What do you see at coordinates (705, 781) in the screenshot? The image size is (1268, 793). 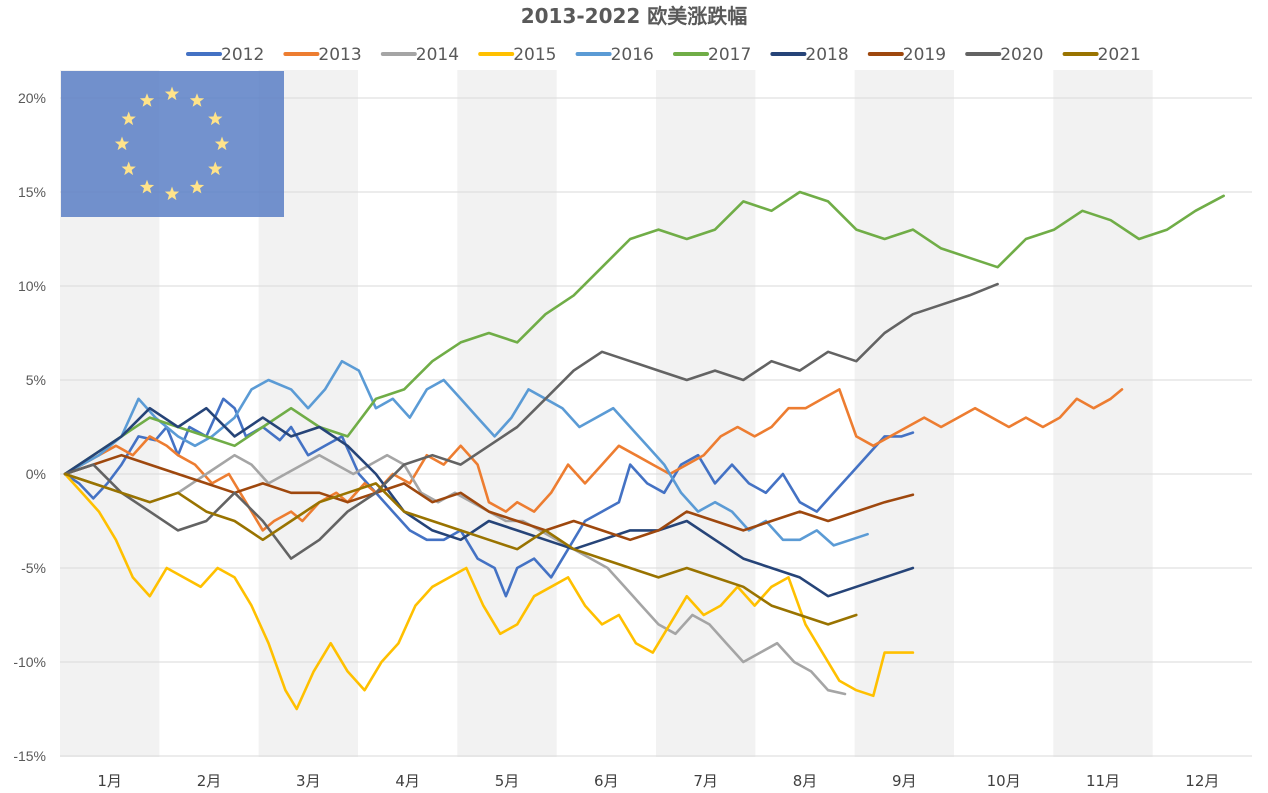 I see `x-tick-label: 7月` at bounding box center [705, 781].